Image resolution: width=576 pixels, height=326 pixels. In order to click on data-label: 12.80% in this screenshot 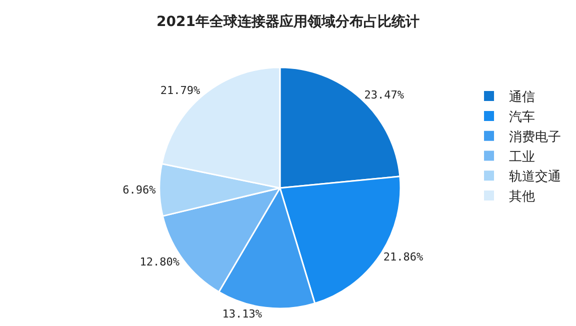, I will do `click(160, 262)`.